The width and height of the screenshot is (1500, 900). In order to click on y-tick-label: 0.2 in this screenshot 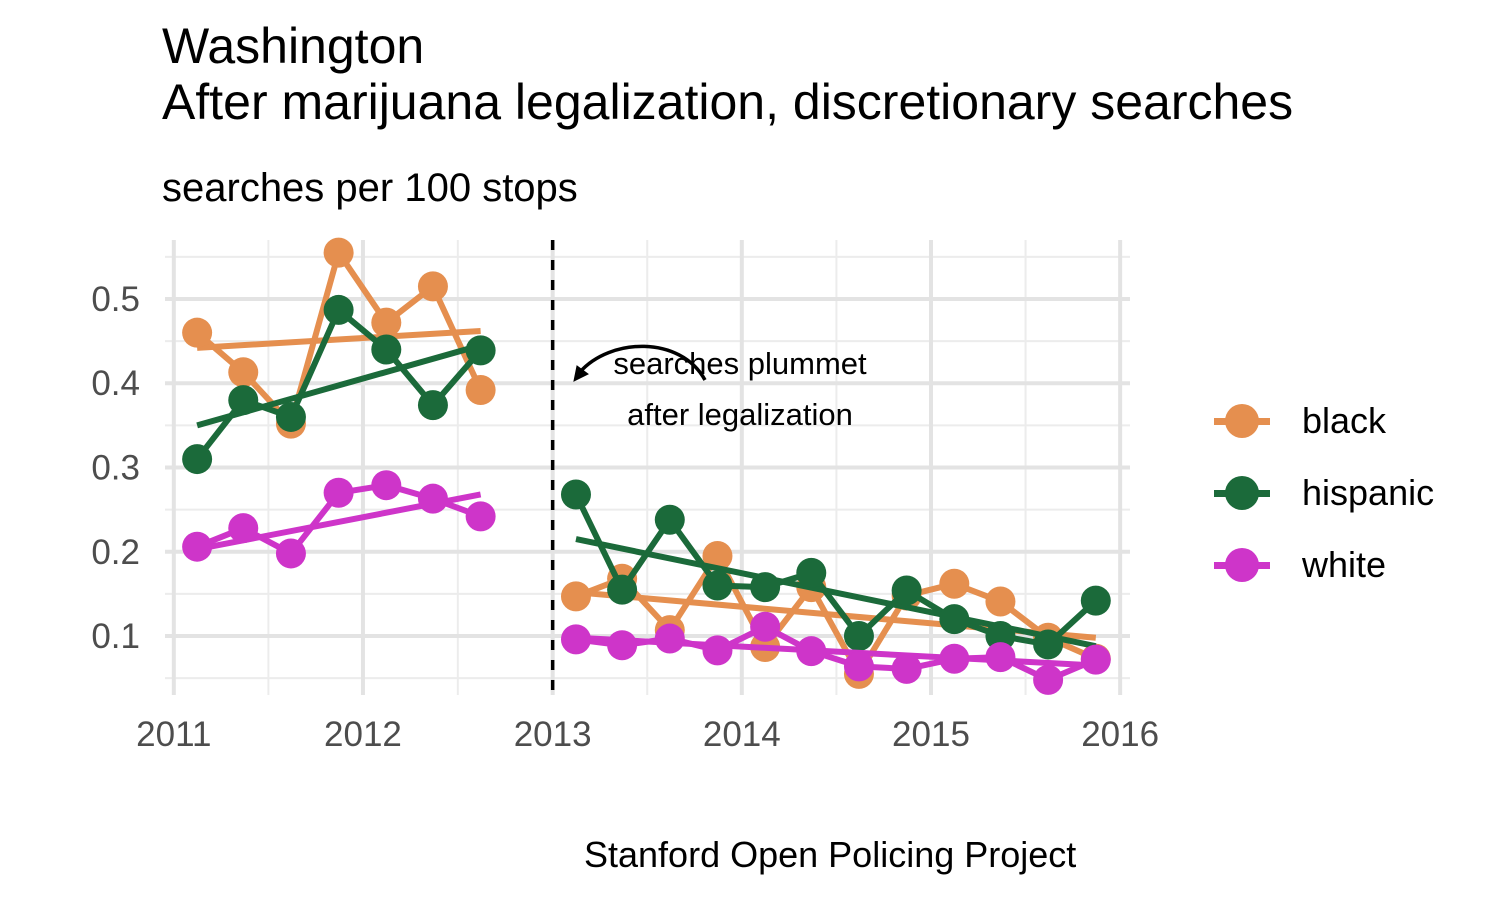, I will do `click(115, 552)`.